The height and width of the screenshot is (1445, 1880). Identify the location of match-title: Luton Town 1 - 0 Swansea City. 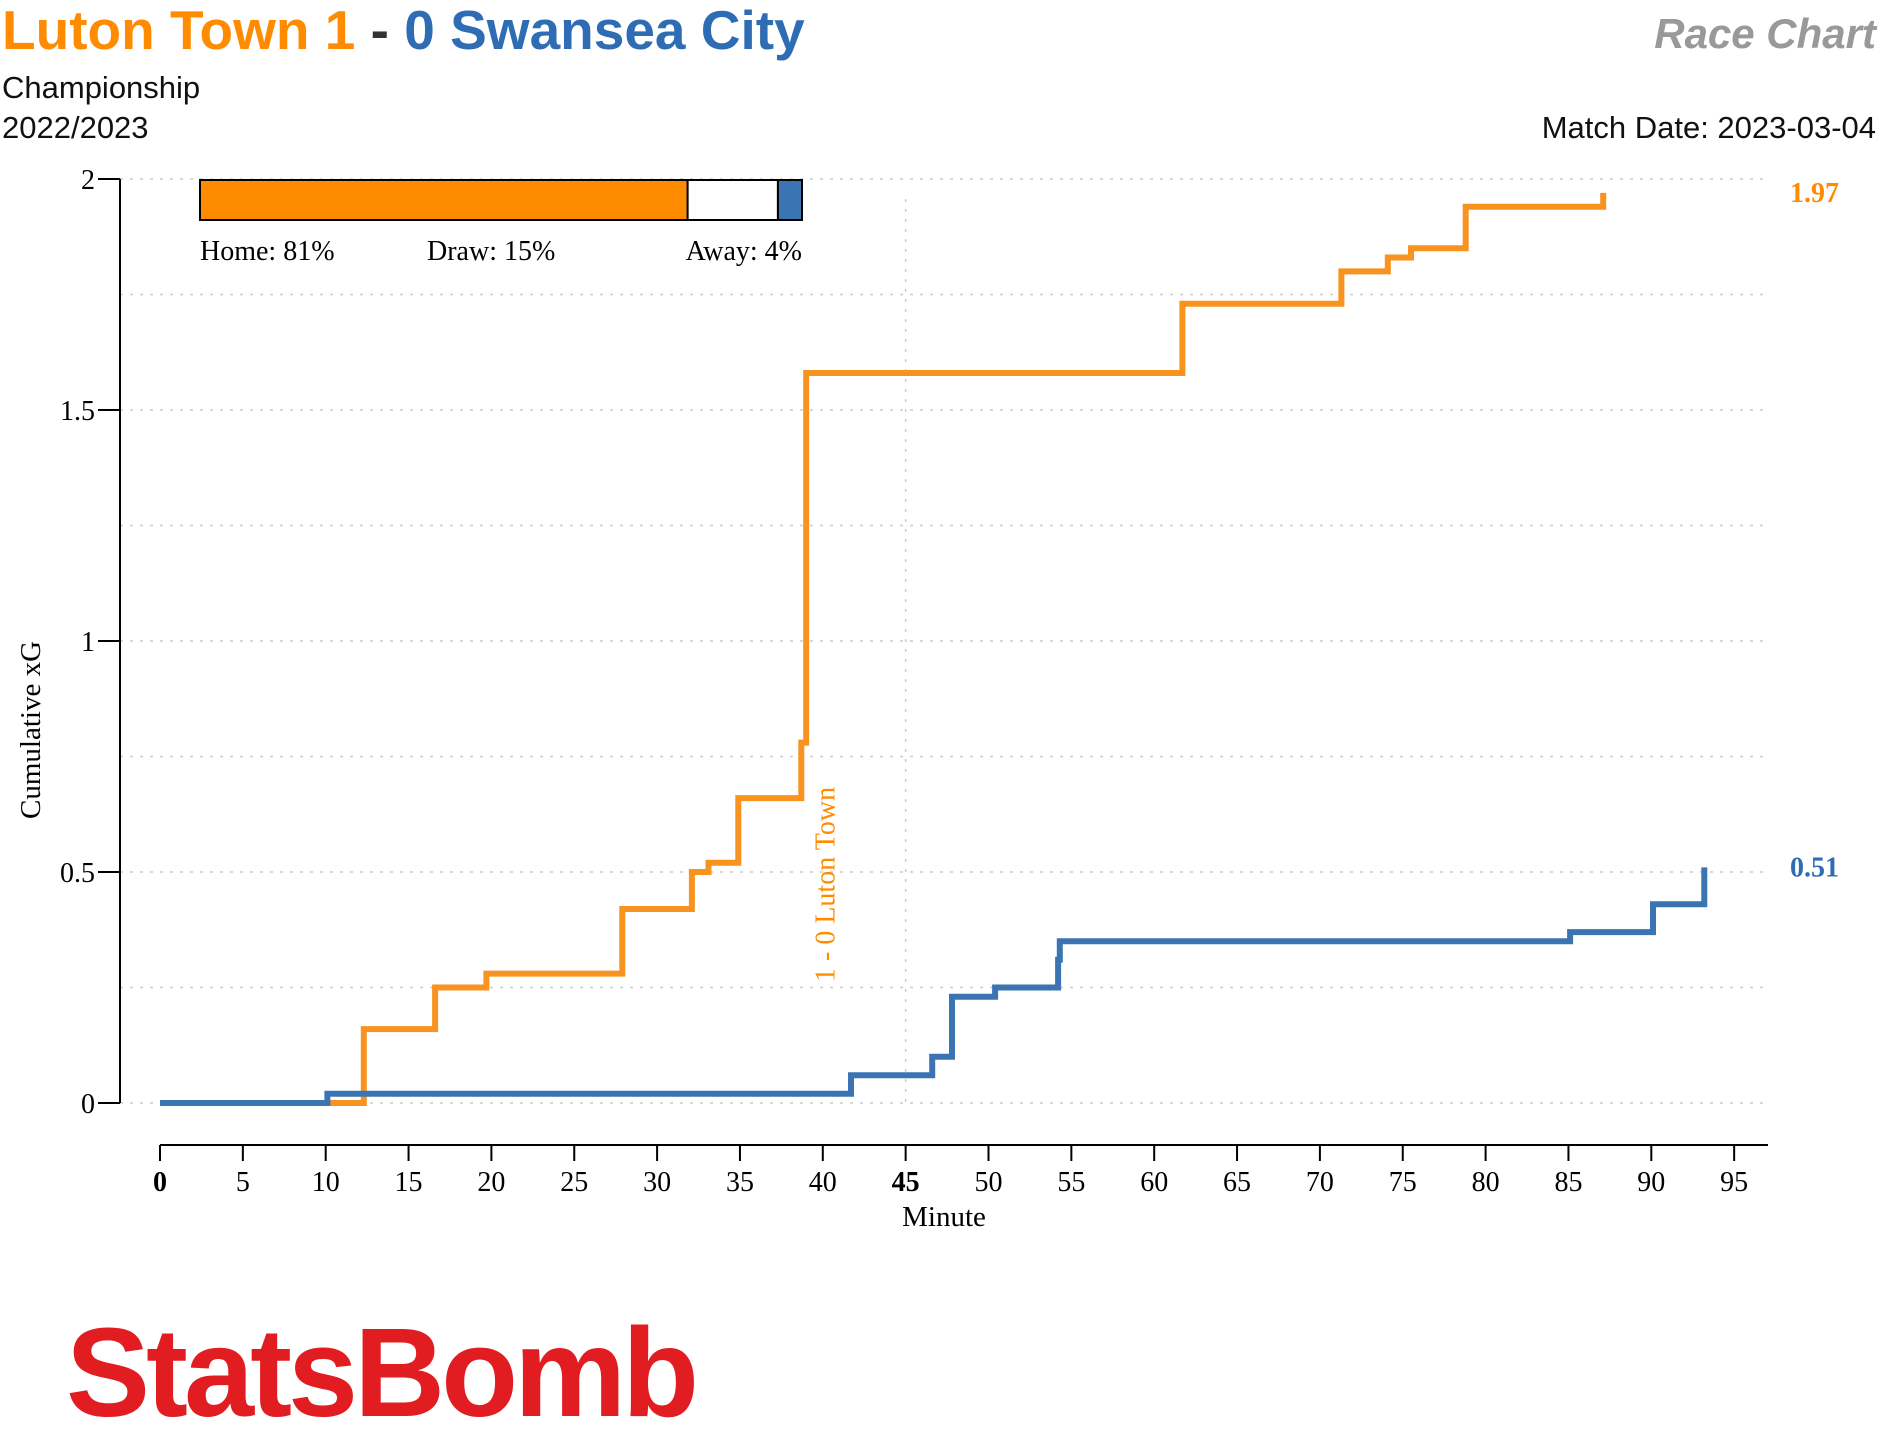
(403, 31).